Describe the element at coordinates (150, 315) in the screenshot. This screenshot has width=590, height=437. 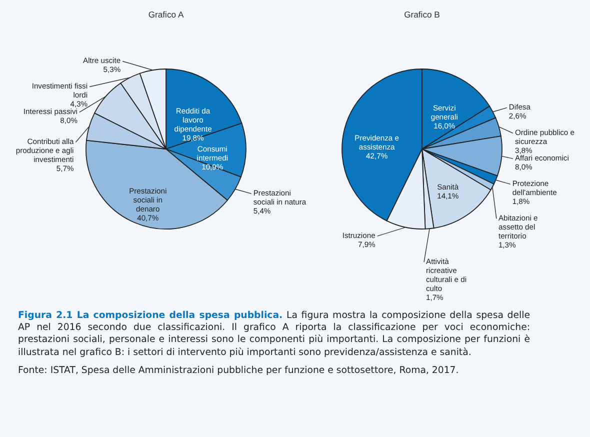
I see `text: Figura 2.1 La composizione della spesa pubblica.` at that location.